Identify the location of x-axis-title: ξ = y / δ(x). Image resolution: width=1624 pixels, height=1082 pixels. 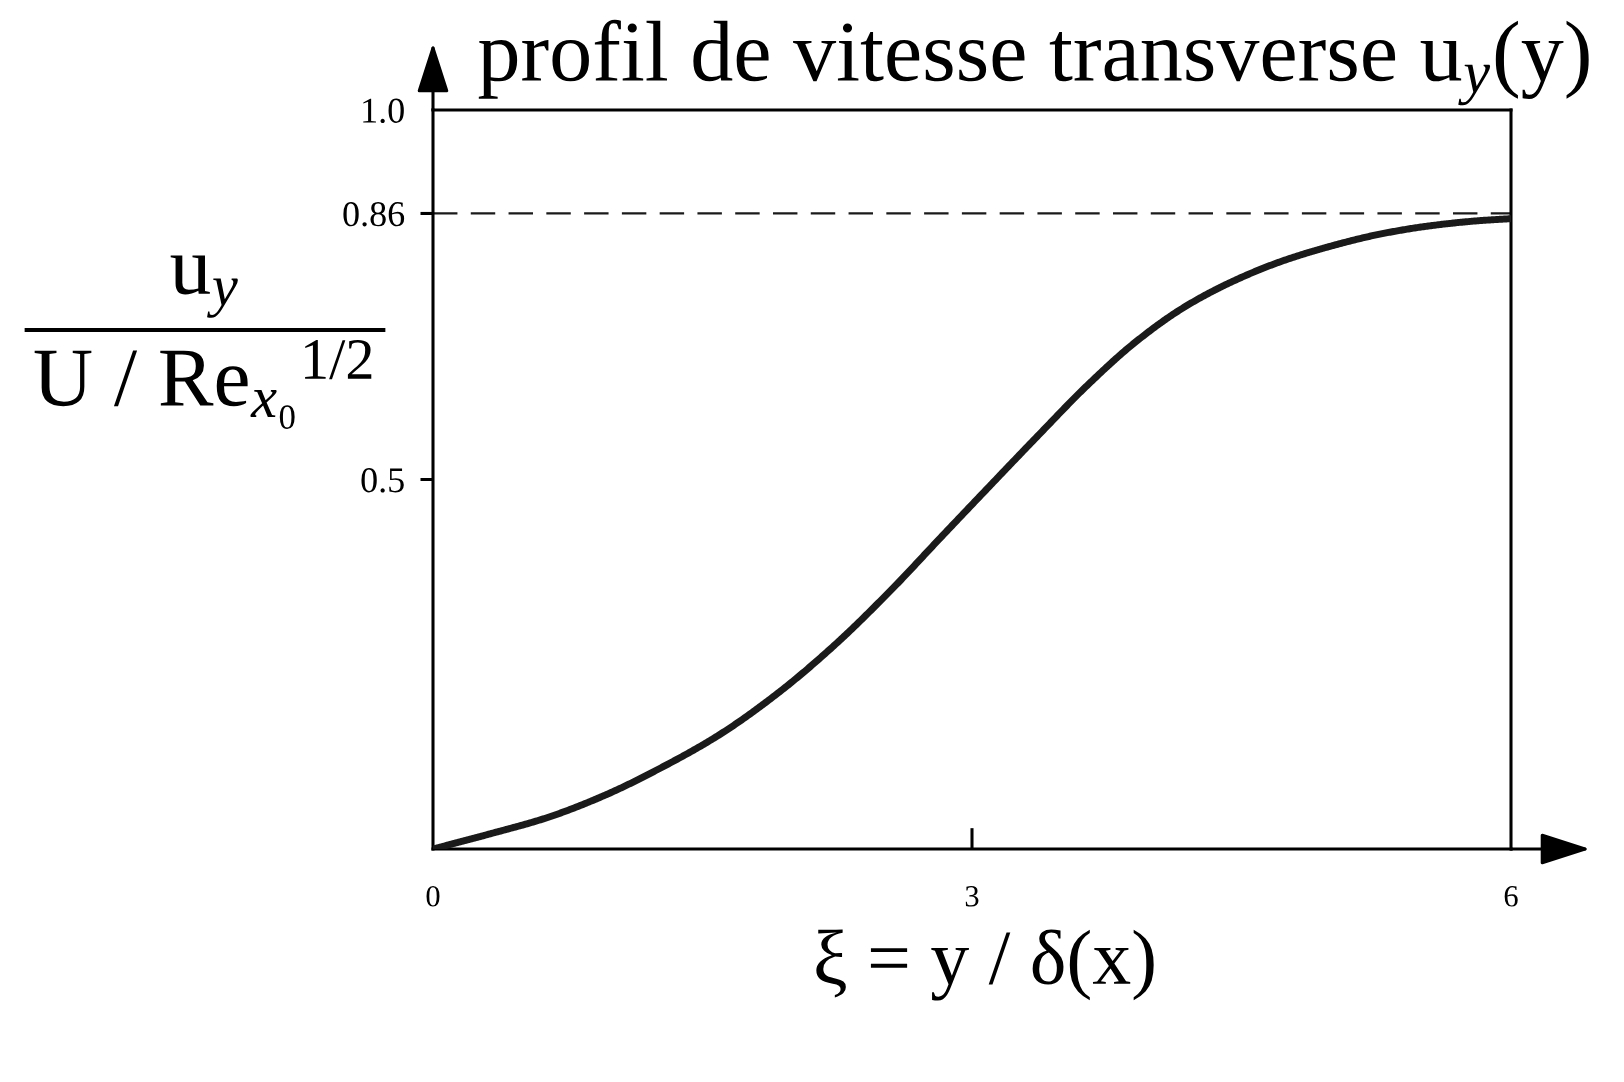
(985, 965).